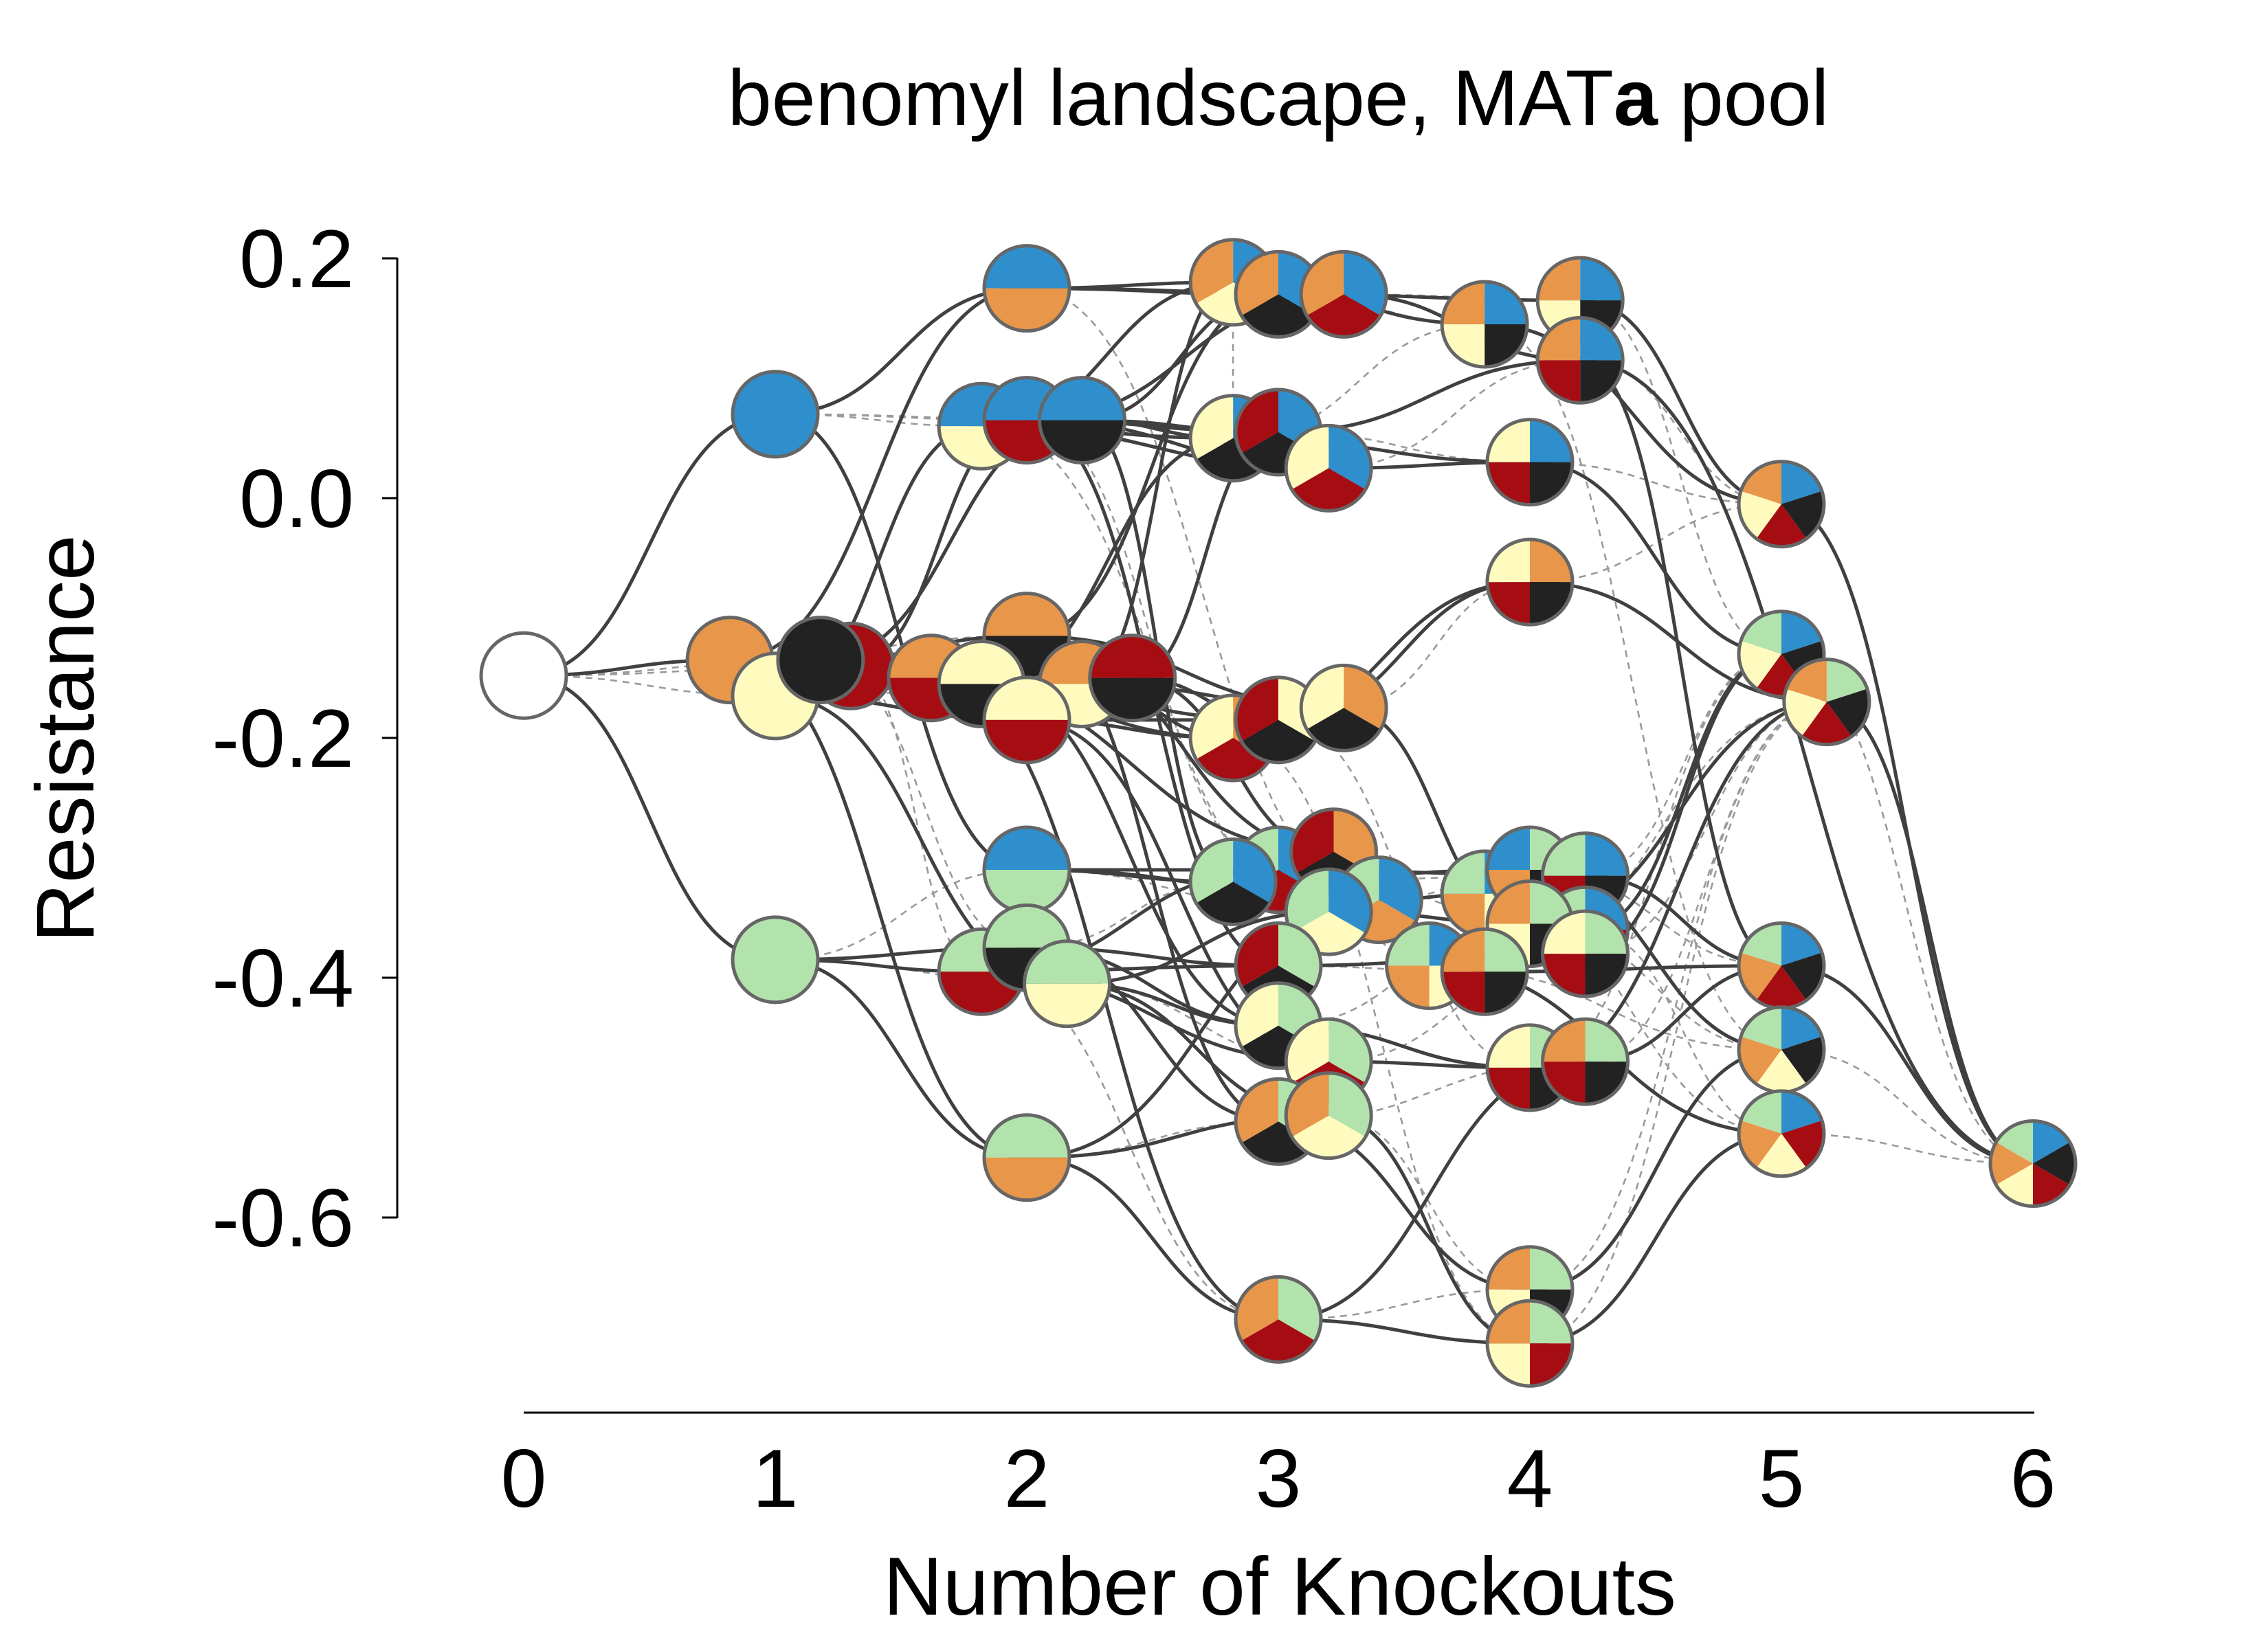  I want to click on x-ticks: 0 1 2 3 4 5 6, so click(1279, 1479).